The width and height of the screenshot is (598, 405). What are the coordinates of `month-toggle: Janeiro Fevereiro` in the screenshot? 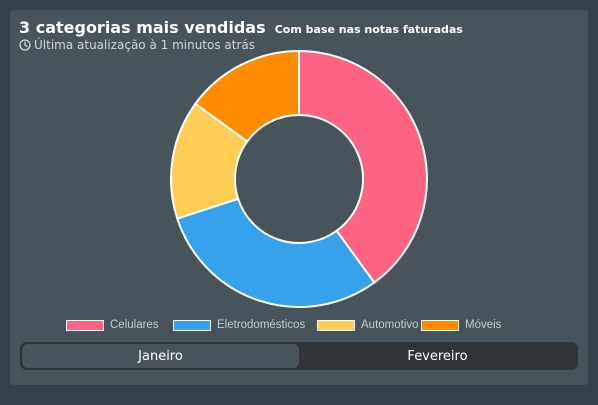 It's located at (299, 356).